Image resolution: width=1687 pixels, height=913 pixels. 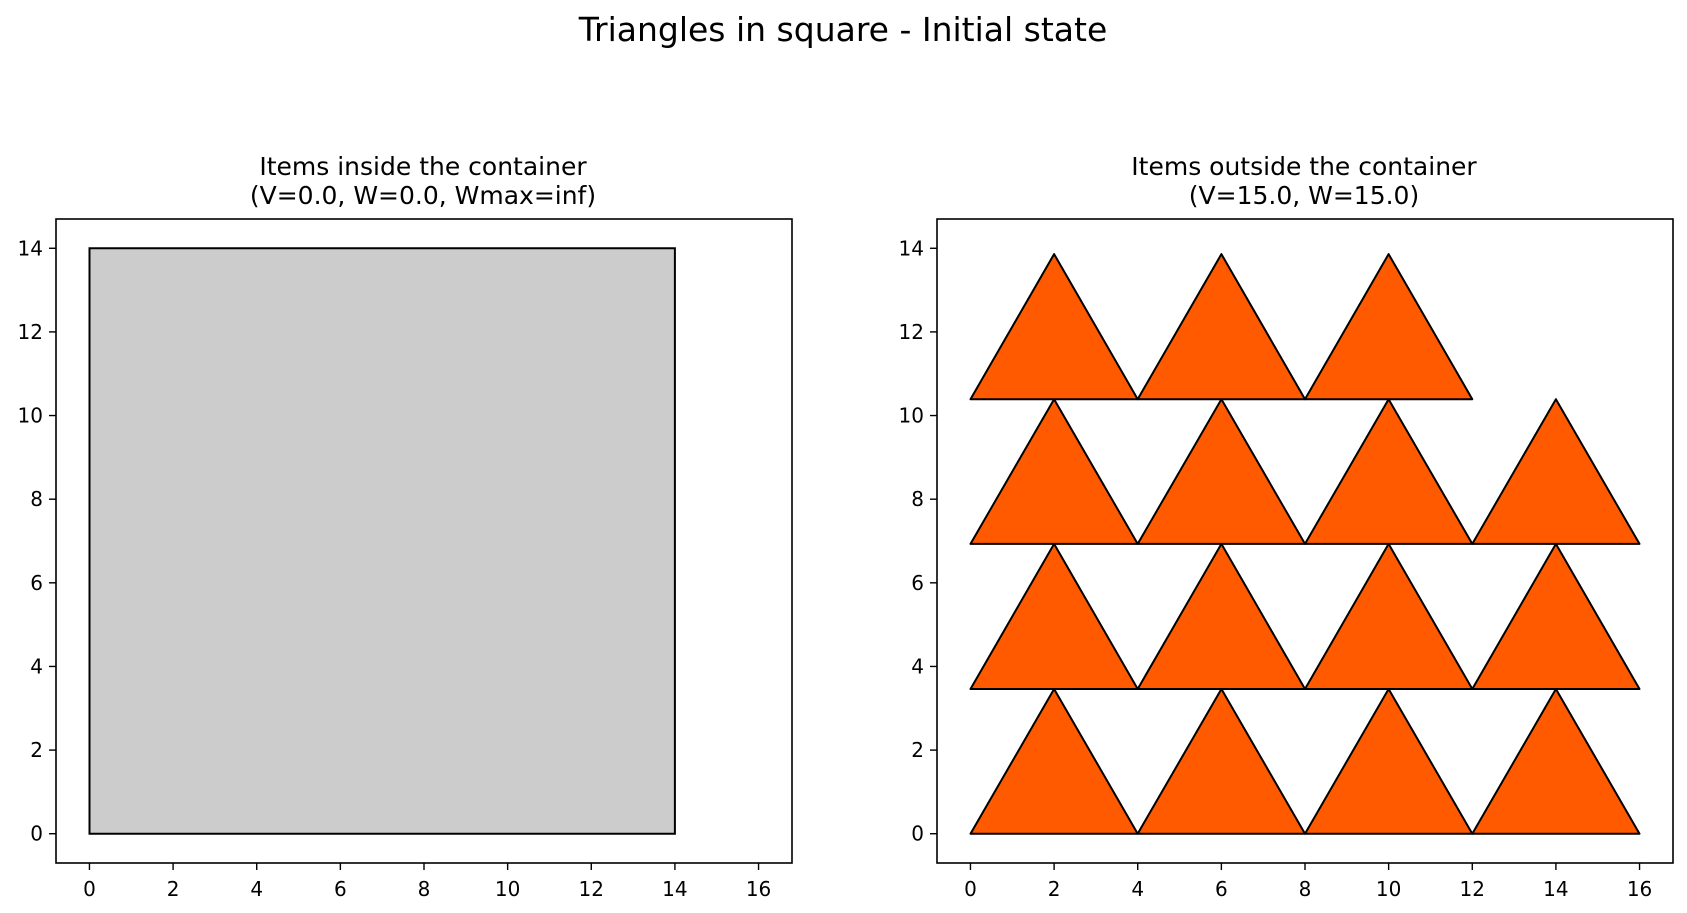 I want to click on inside-x-tick-label: 12, so click(x=591, y=889).